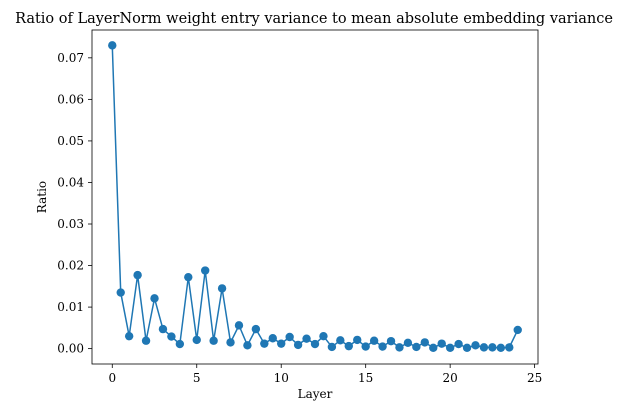 This screenshot has height=406, width=624. Describe the element at coordinates (42, 197) in the screenshot. I see `y-axis-label: Ratio` at that location.